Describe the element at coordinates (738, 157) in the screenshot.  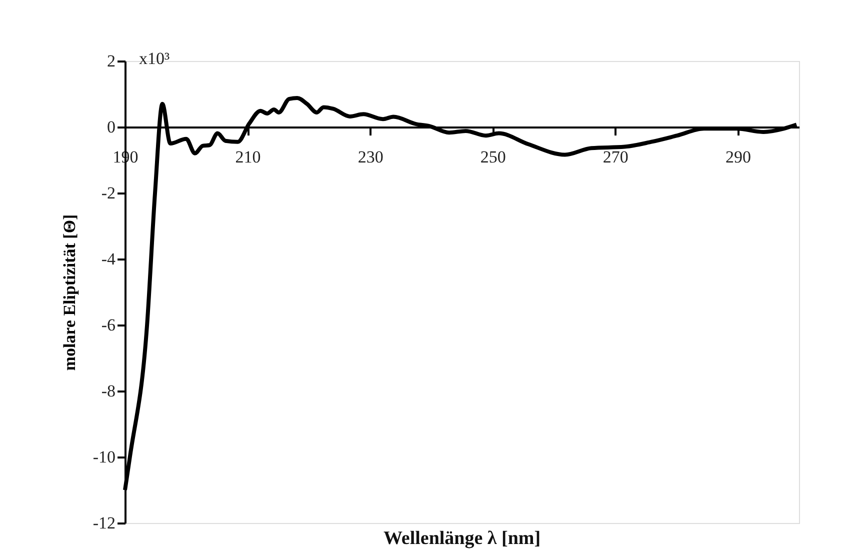
I see `x-tick-label: 290` at that location.